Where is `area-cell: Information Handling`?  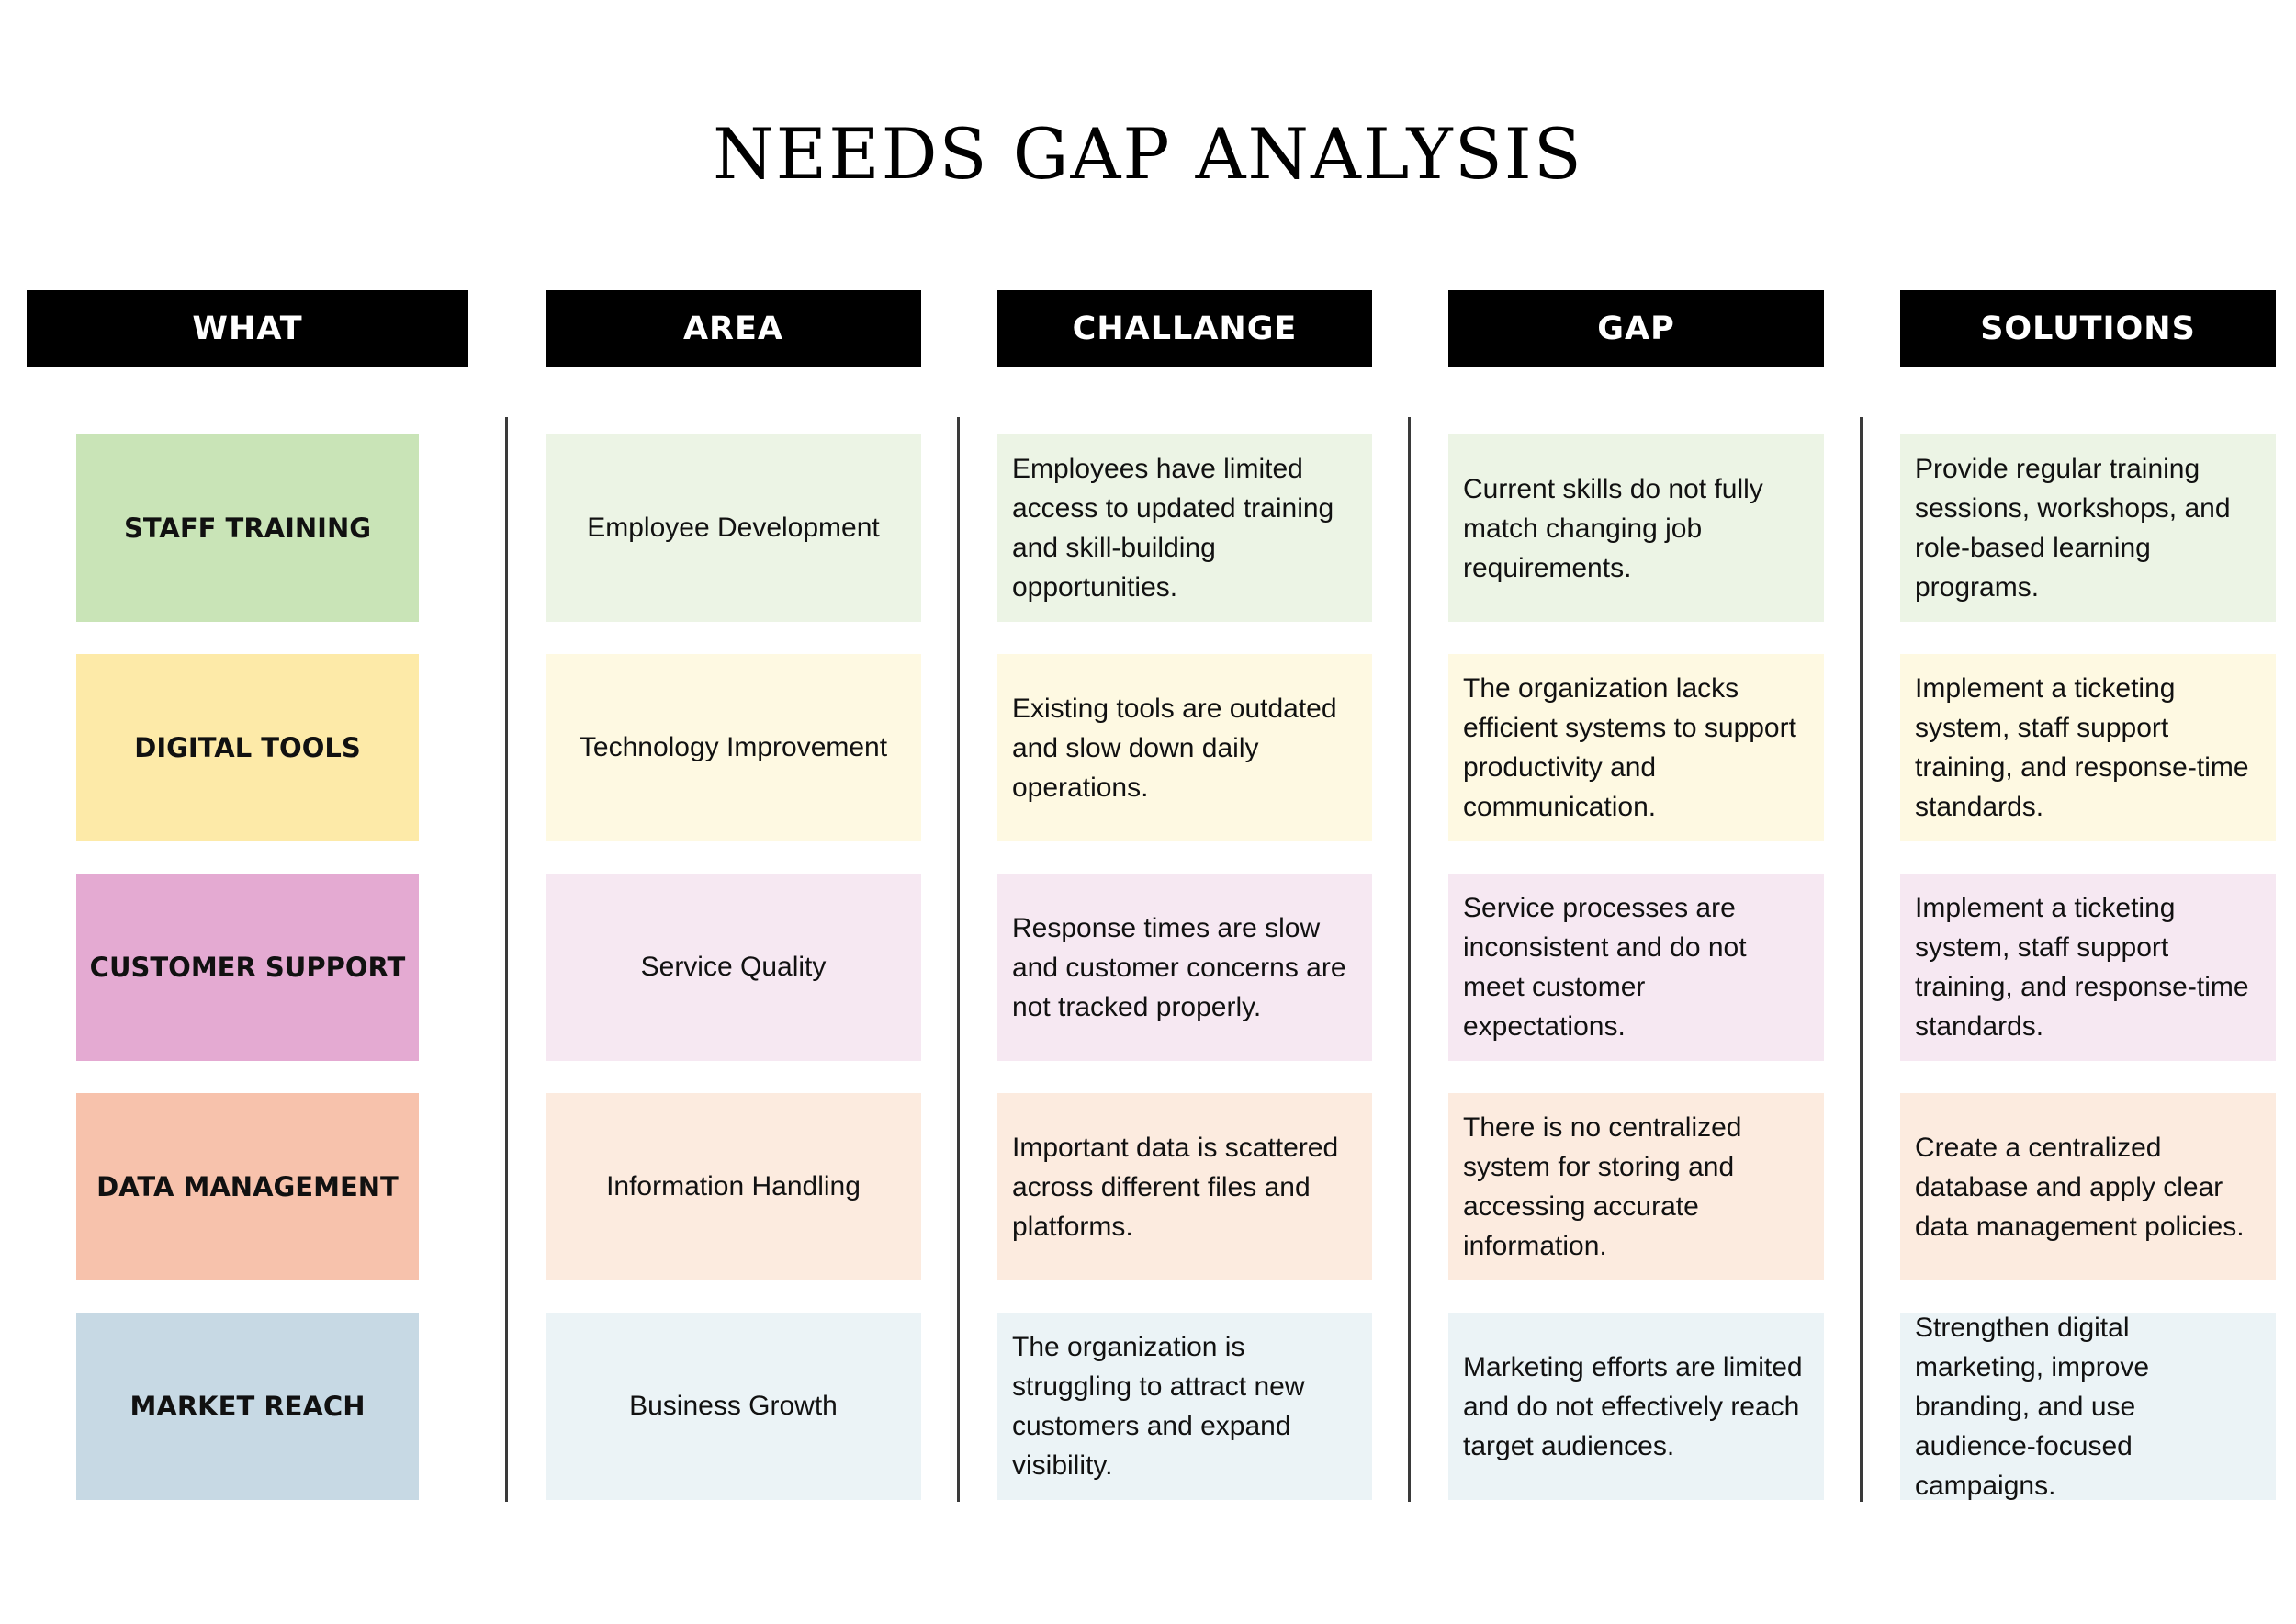
area-cell: Information Handling is located at coordinates (733, 1186).